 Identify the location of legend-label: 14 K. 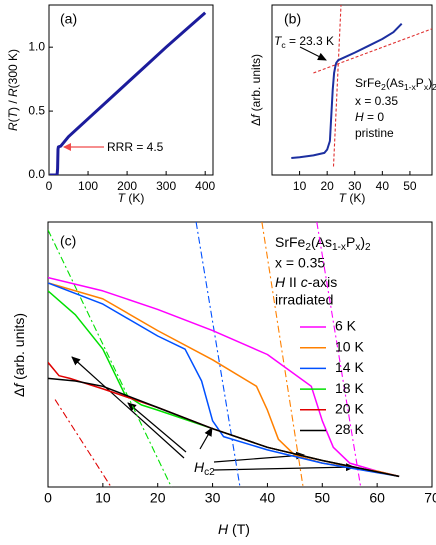
(349, 367).